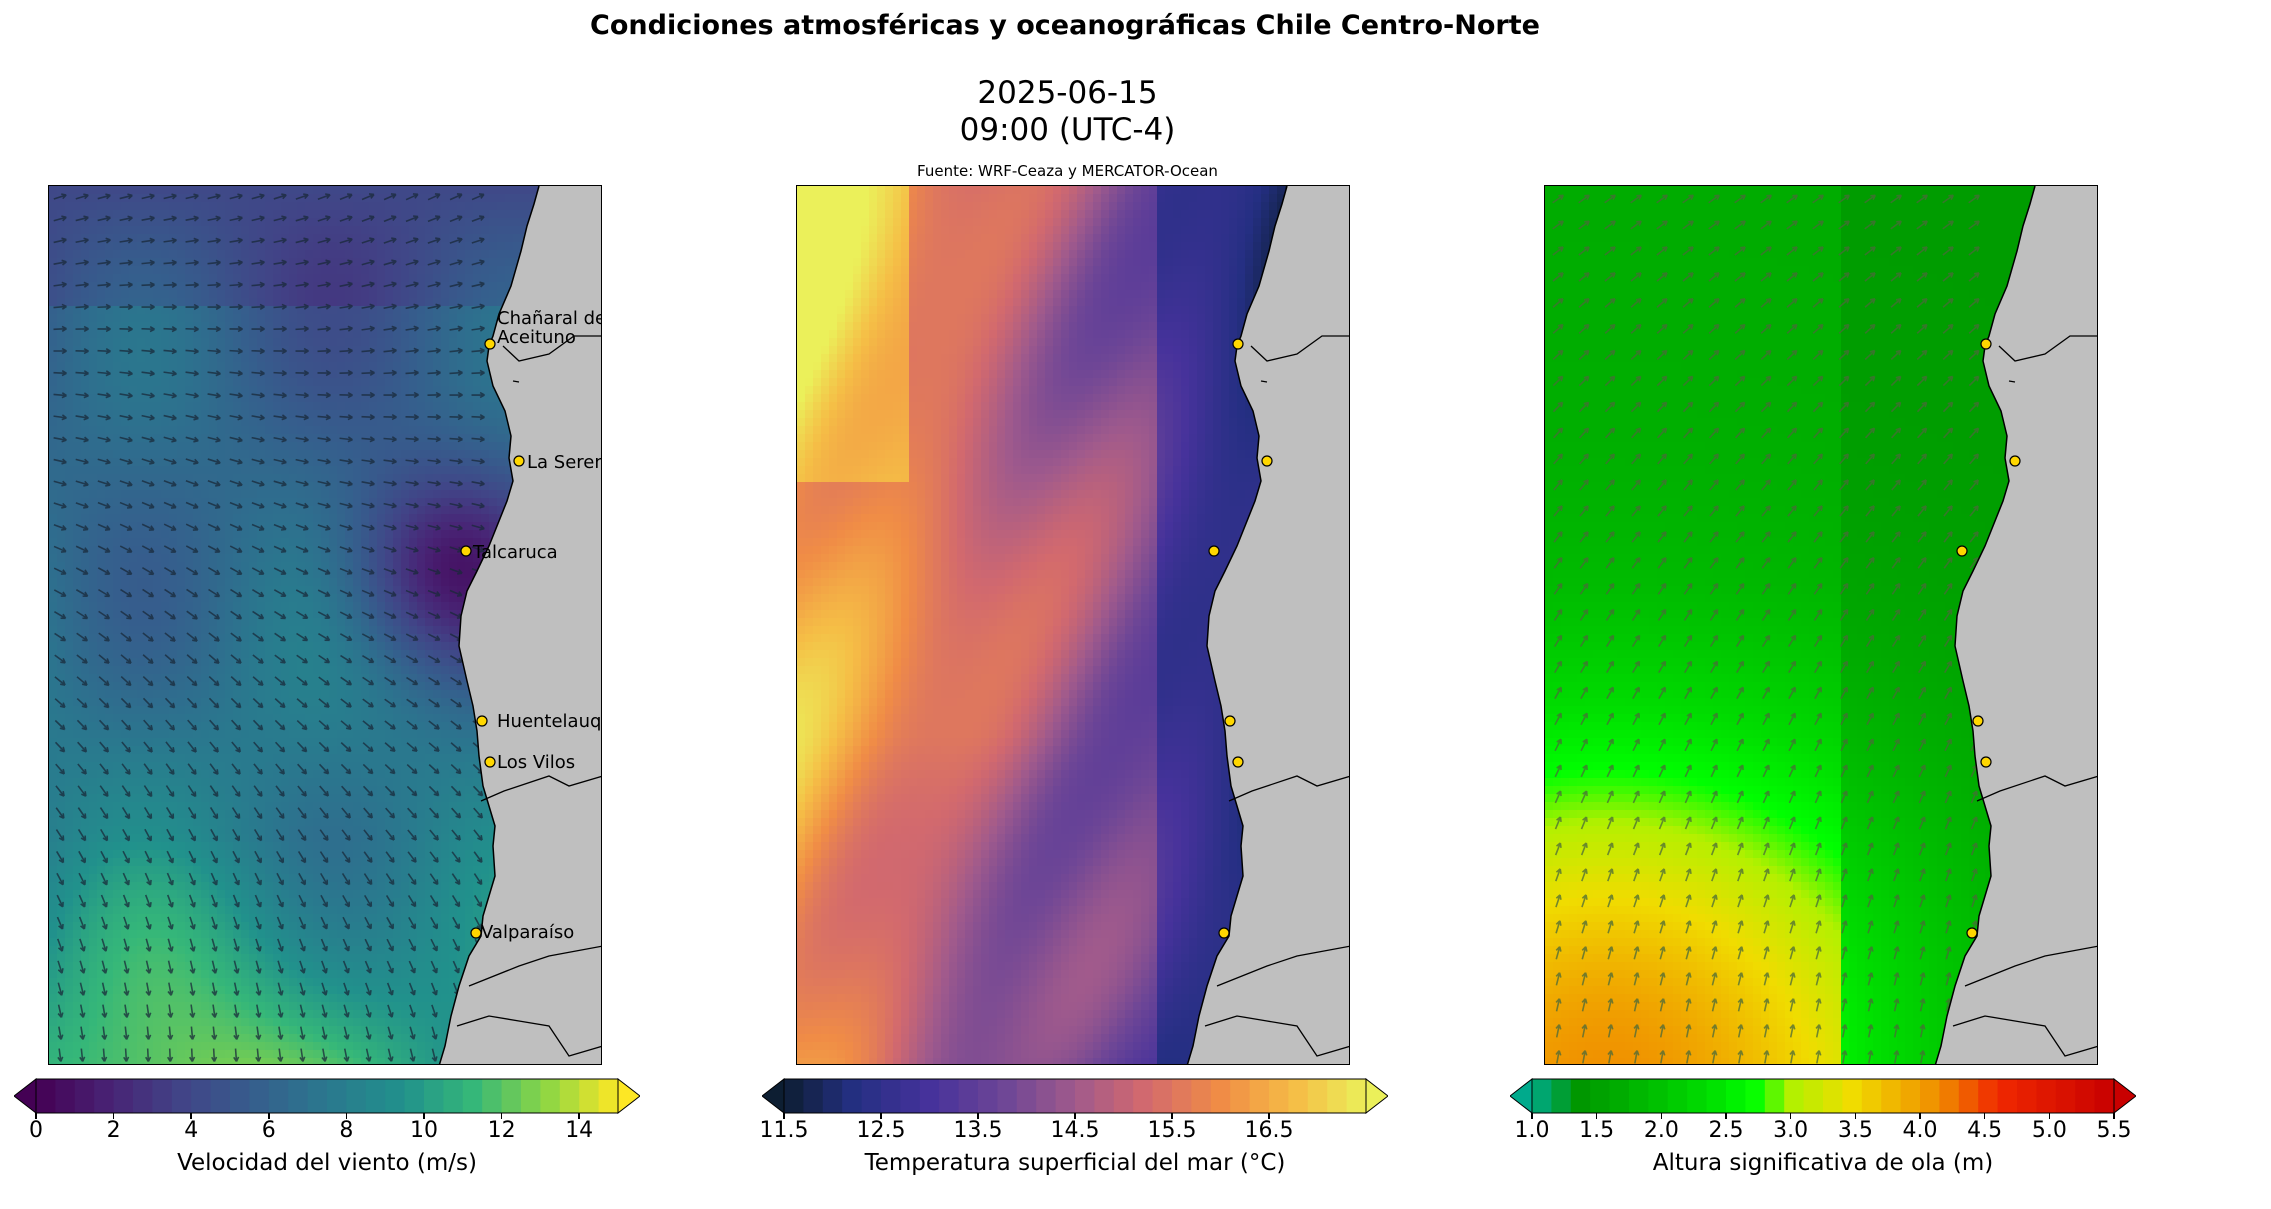 The image size is (2271, 1209). Describe the element at coordinates (519, 461) in the screenshot. I see `city-marker` at that location.